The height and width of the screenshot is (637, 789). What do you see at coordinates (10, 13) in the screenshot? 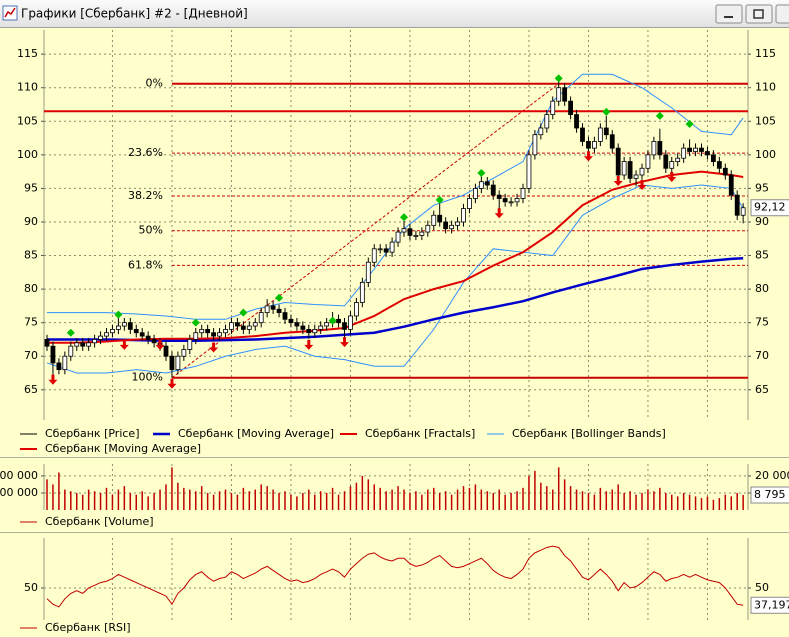
I see `window-icon` at bounding box center [10, 13].